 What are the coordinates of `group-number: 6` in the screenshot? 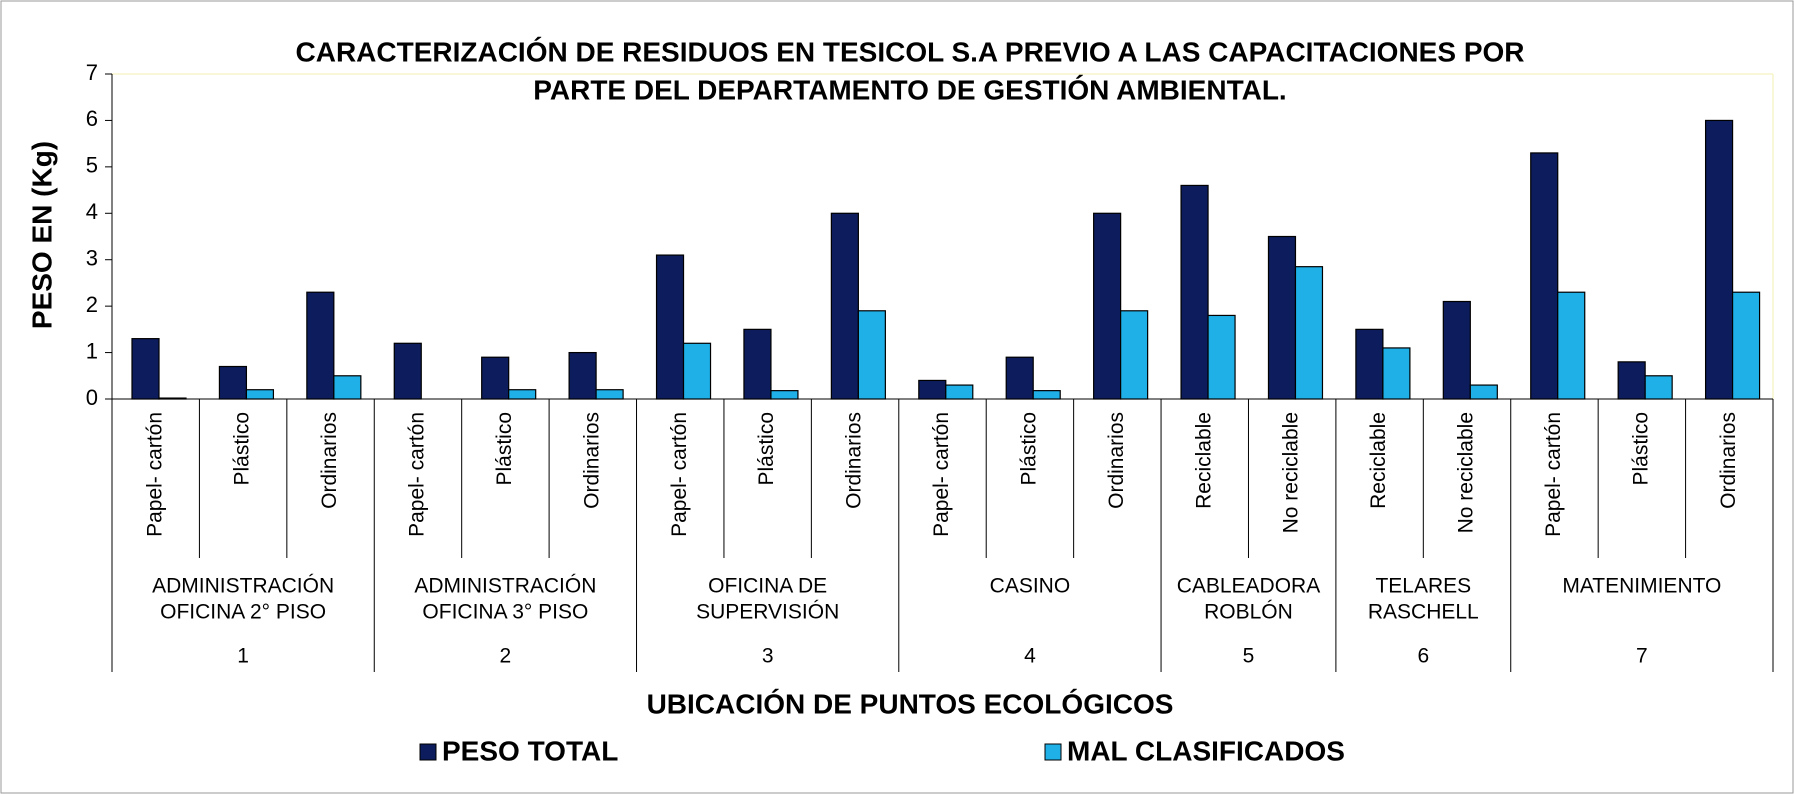 It's located at (1423, 656).